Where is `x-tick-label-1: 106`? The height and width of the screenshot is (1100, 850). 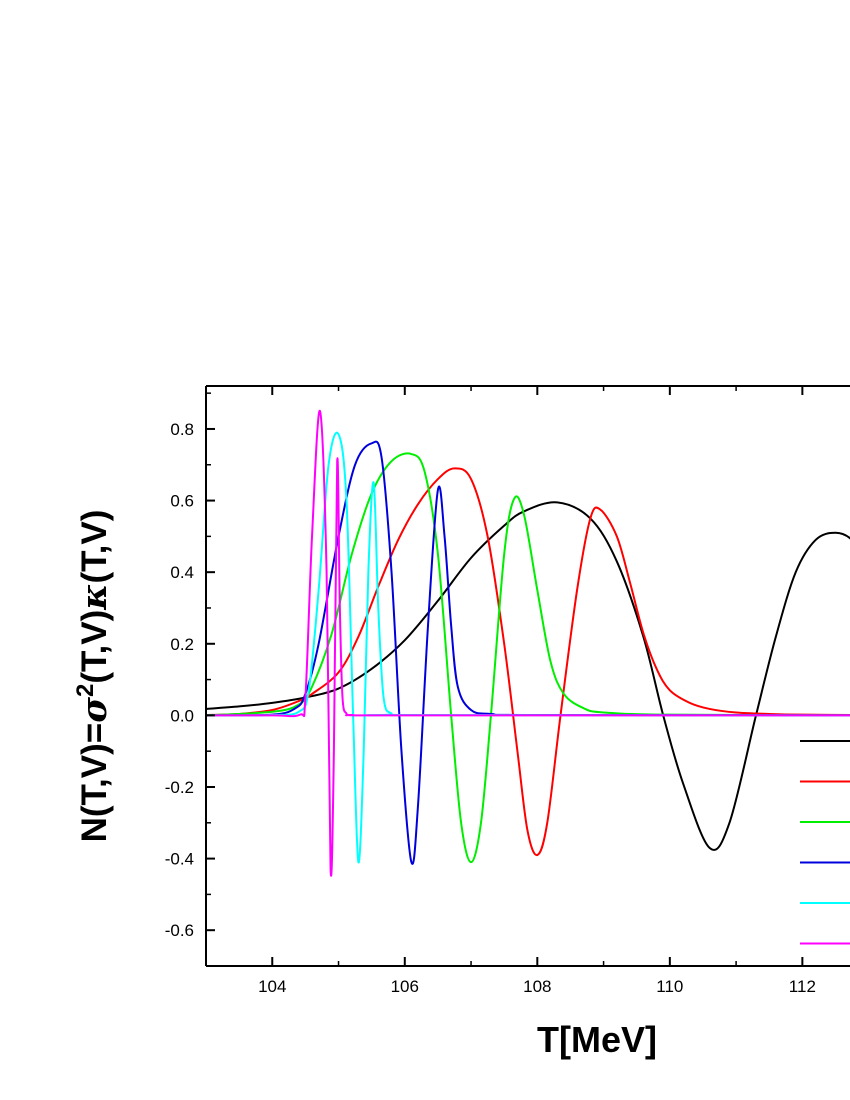
x-tick-label-1: 106 is located at coordinates (405, 986).